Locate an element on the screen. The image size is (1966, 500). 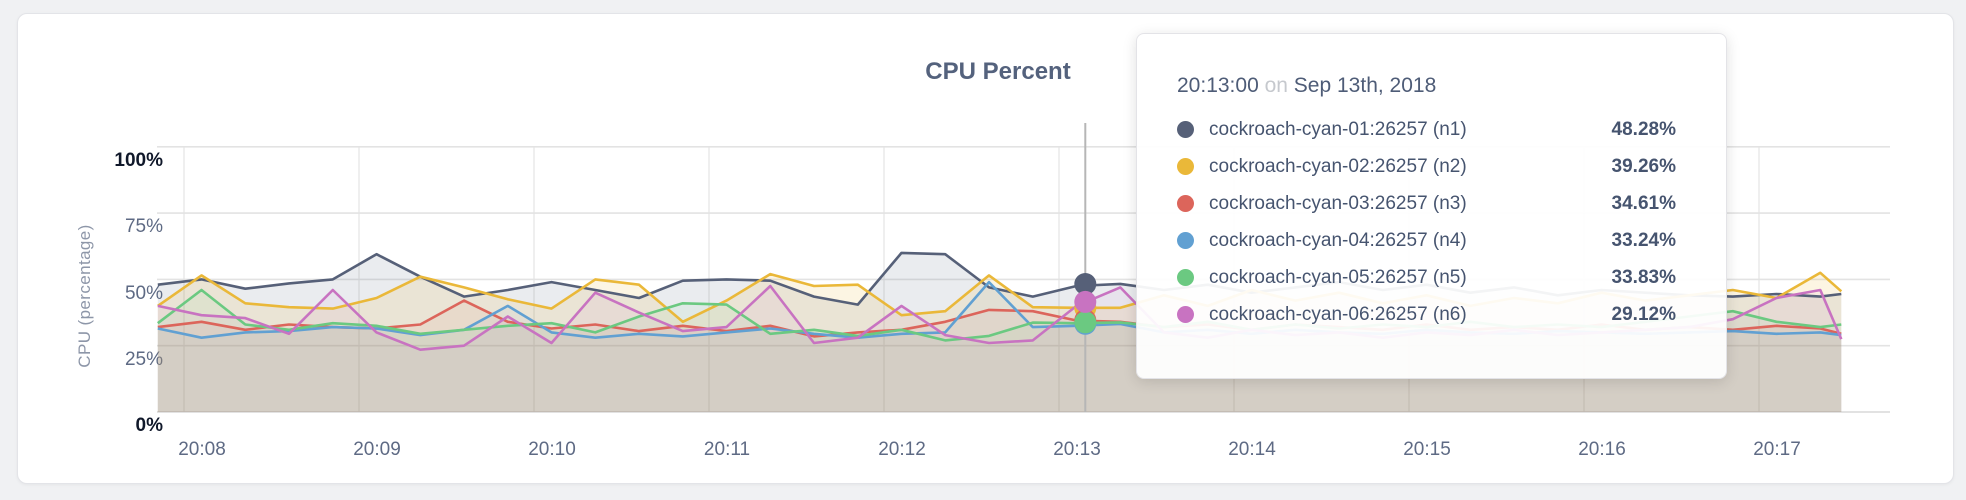
x-tick-2012: 20:12 is located at coordinates (902, 449).